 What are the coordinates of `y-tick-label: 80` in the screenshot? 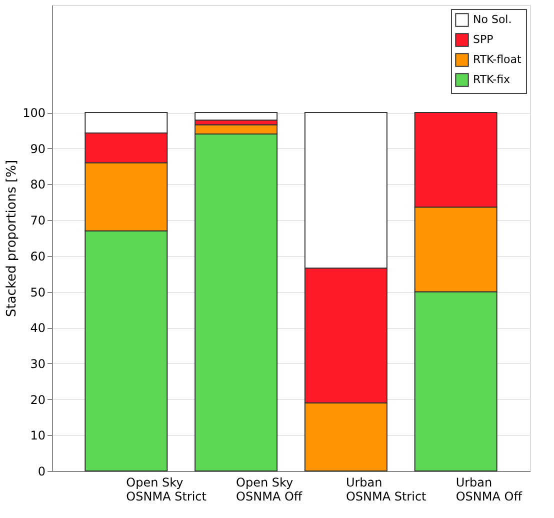 It's located at (38, 185).